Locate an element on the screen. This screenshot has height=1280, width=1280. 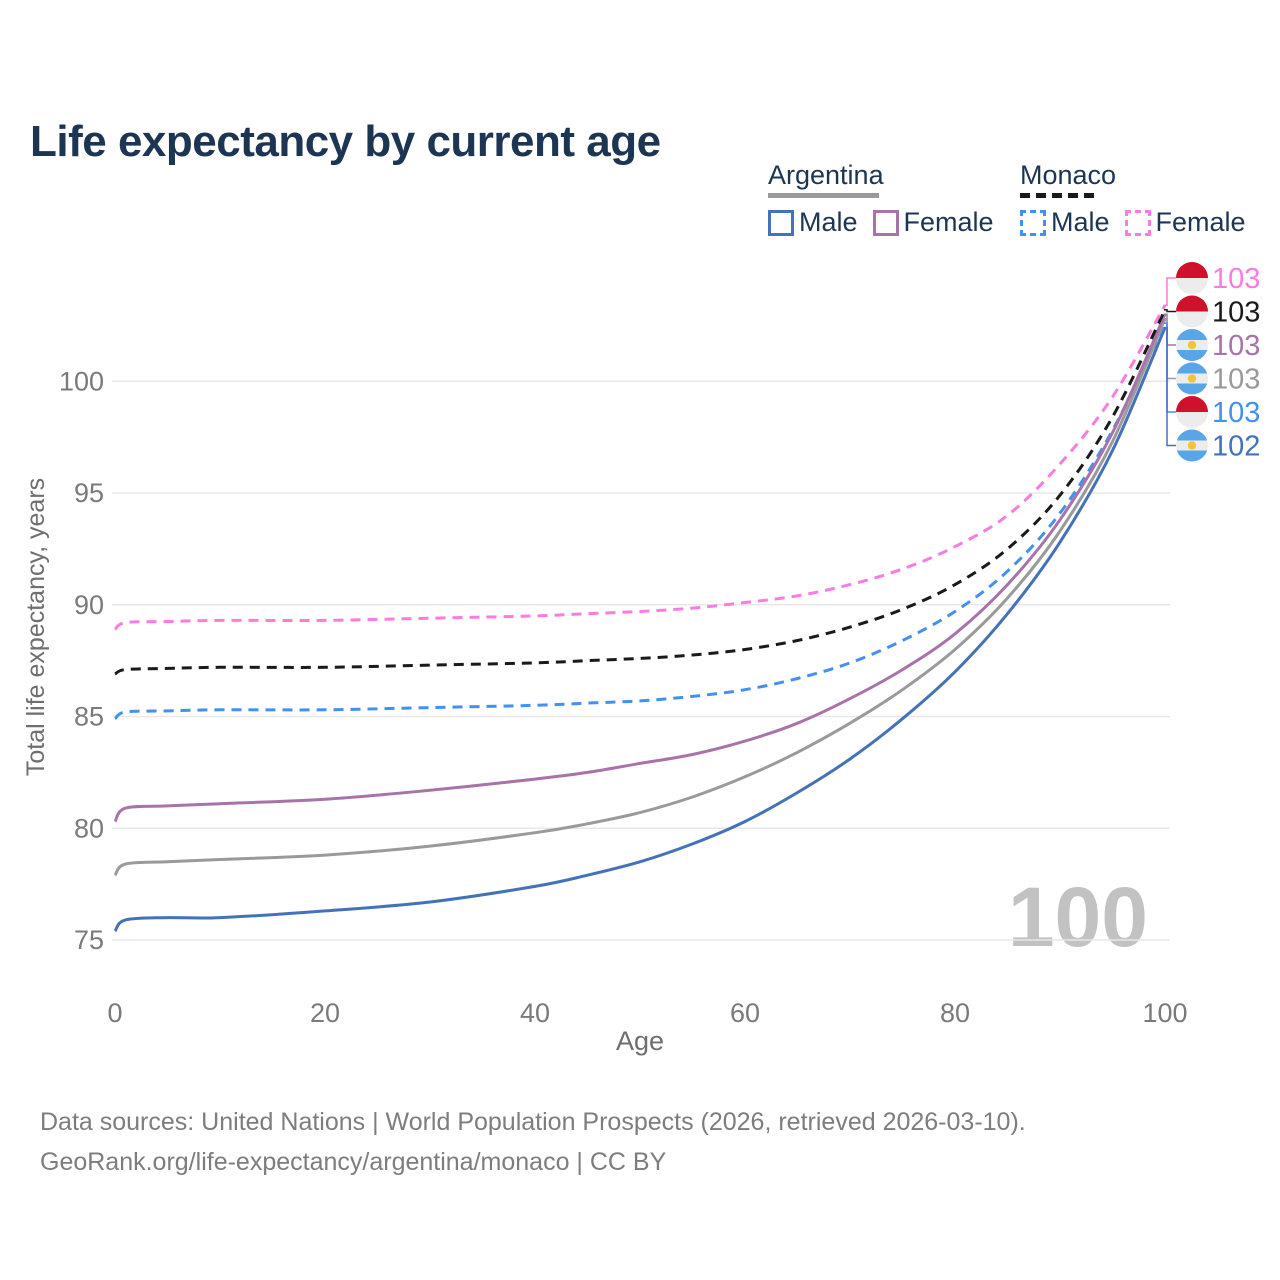
legend-label-argentina-male: Male is located at coordinates (828, 222).